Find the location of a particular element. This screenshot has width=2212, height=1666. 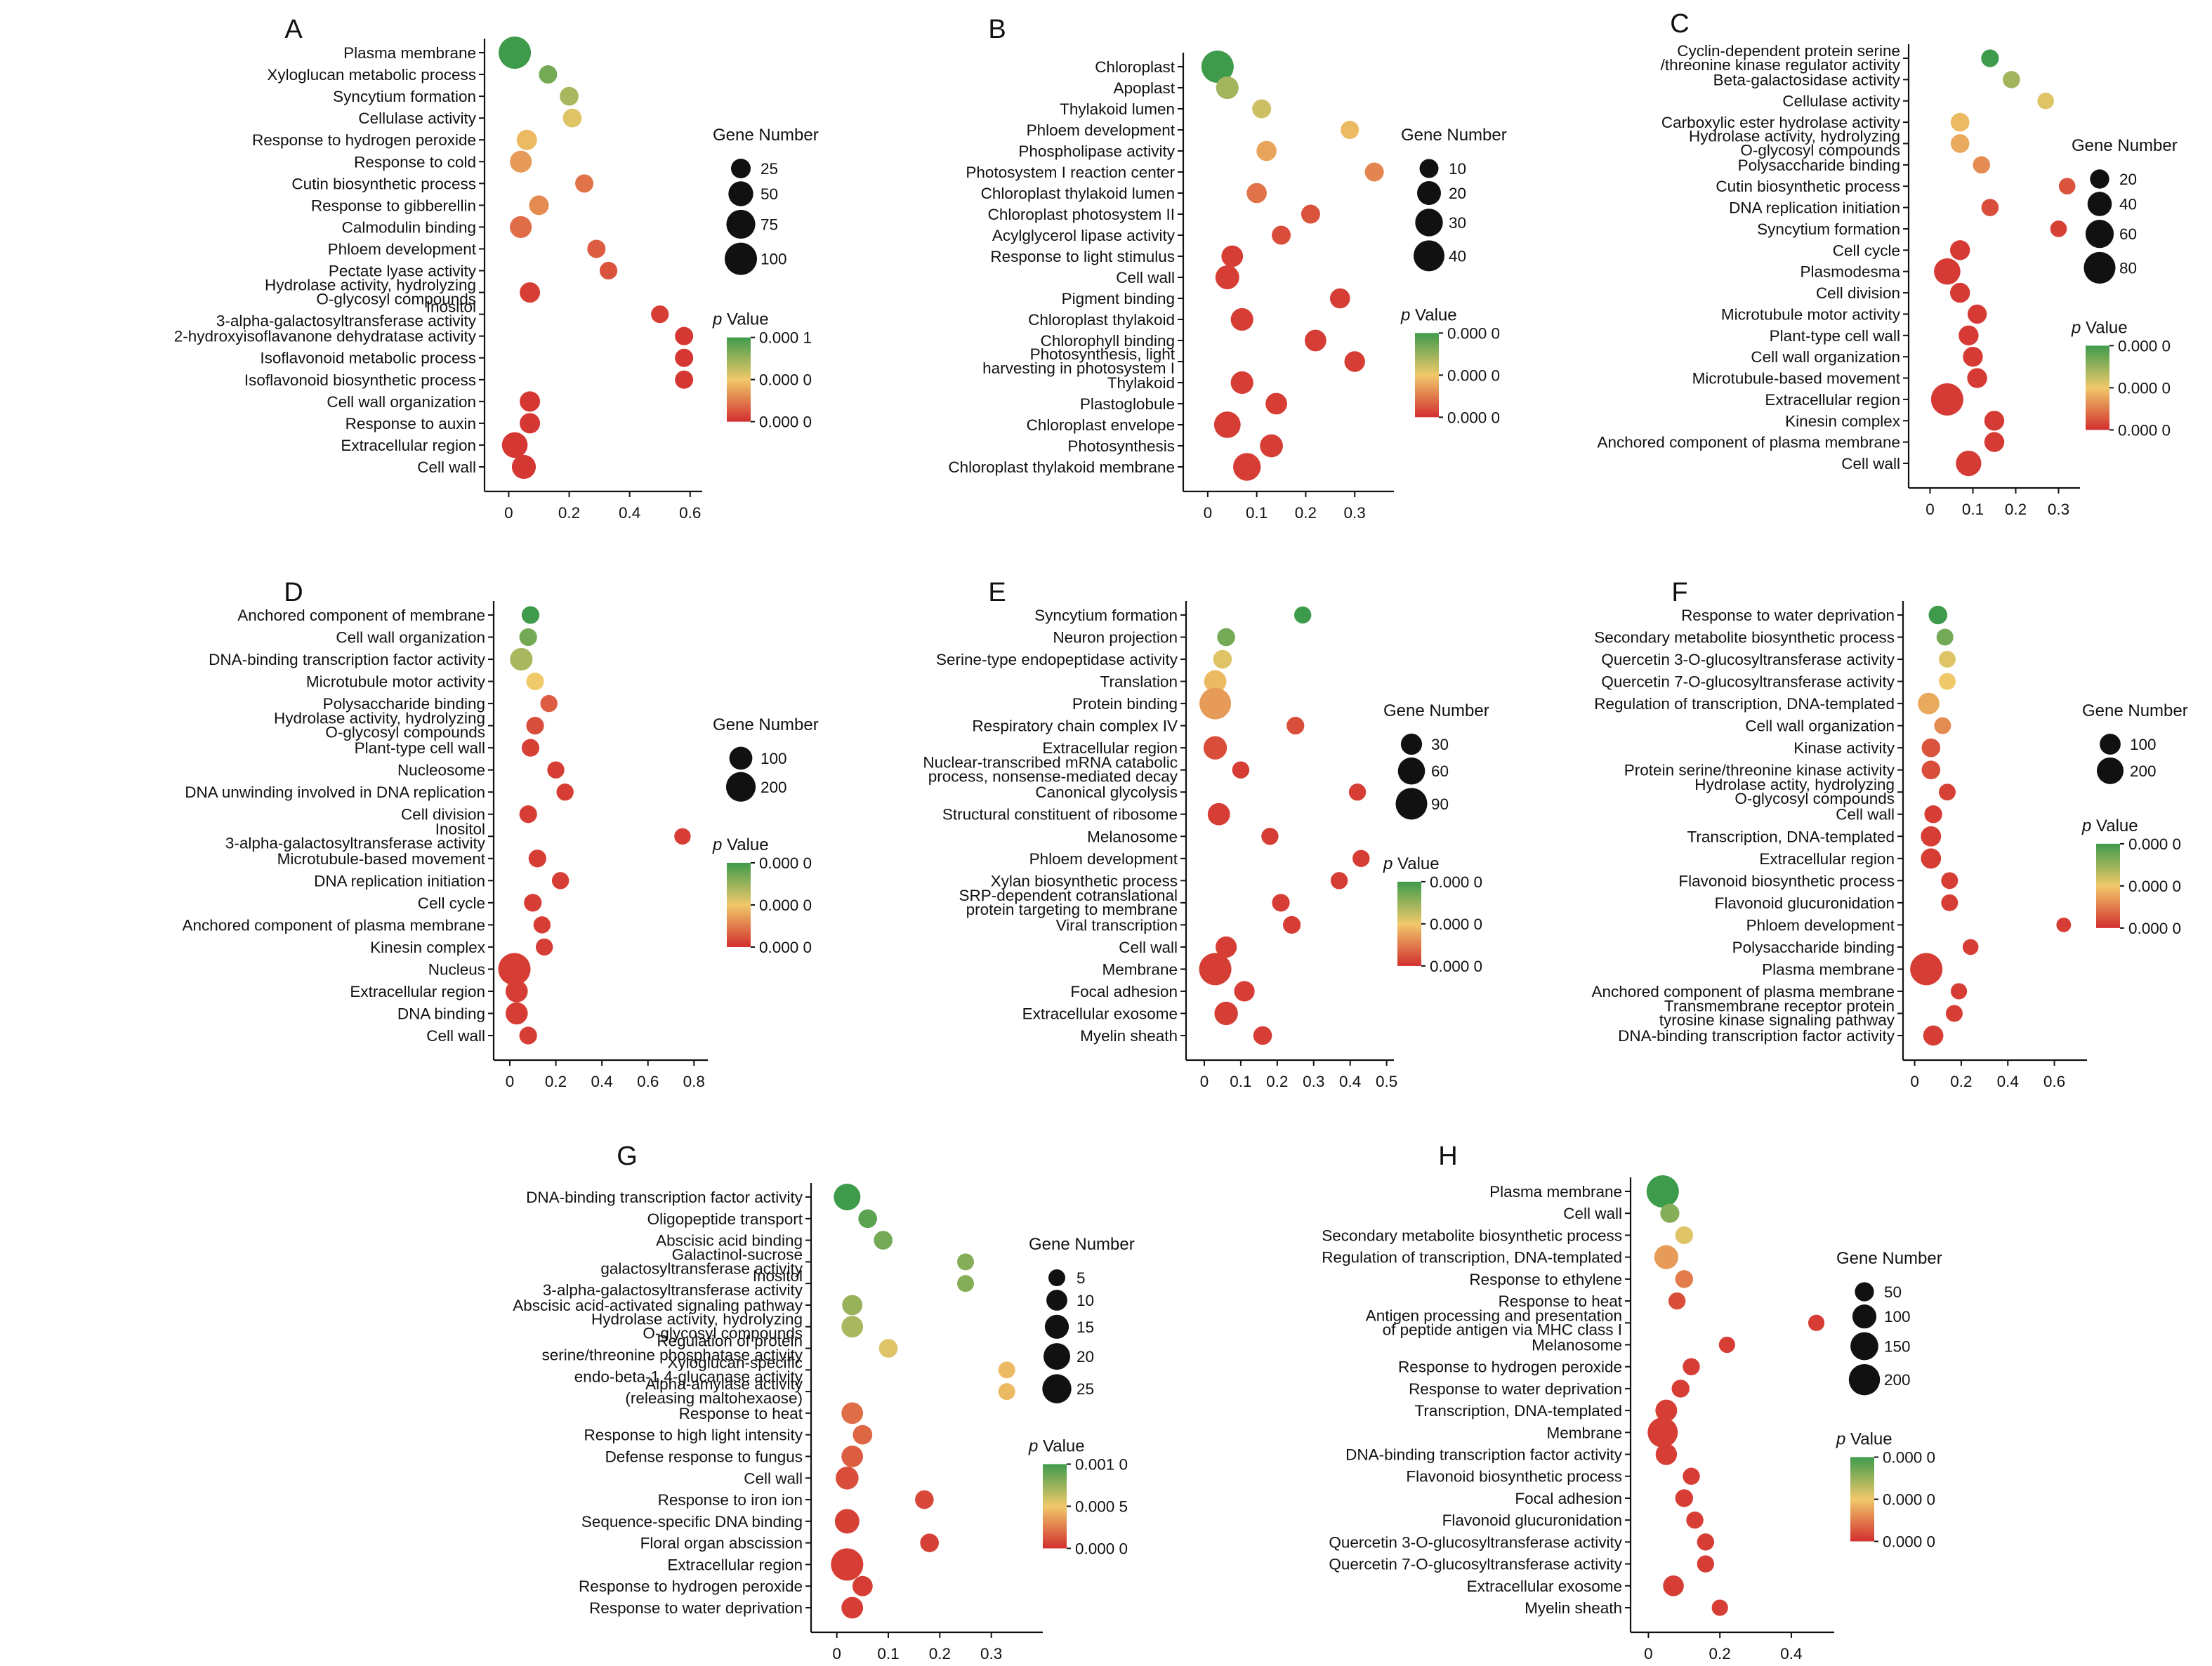

panel-letter: D is located at coordinates (293, 592).